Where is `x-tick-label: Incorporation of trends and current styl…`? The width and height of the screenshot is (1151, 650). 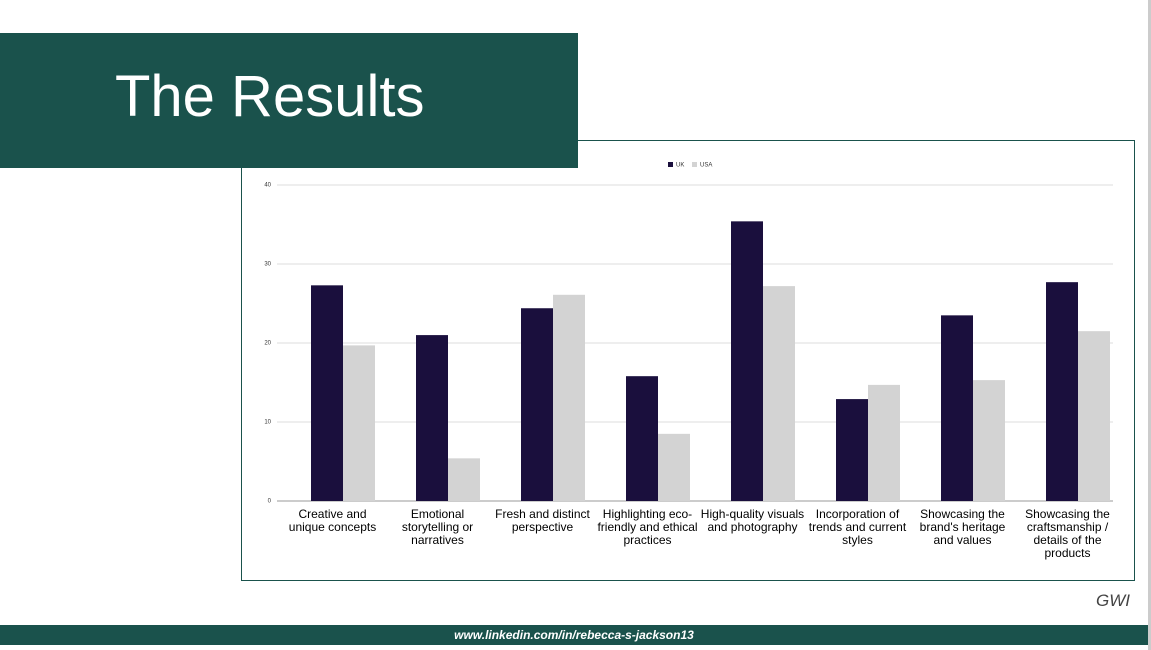 x-tick-label: Incorporation of trends and current styl… is located at coordinates (857, 527).